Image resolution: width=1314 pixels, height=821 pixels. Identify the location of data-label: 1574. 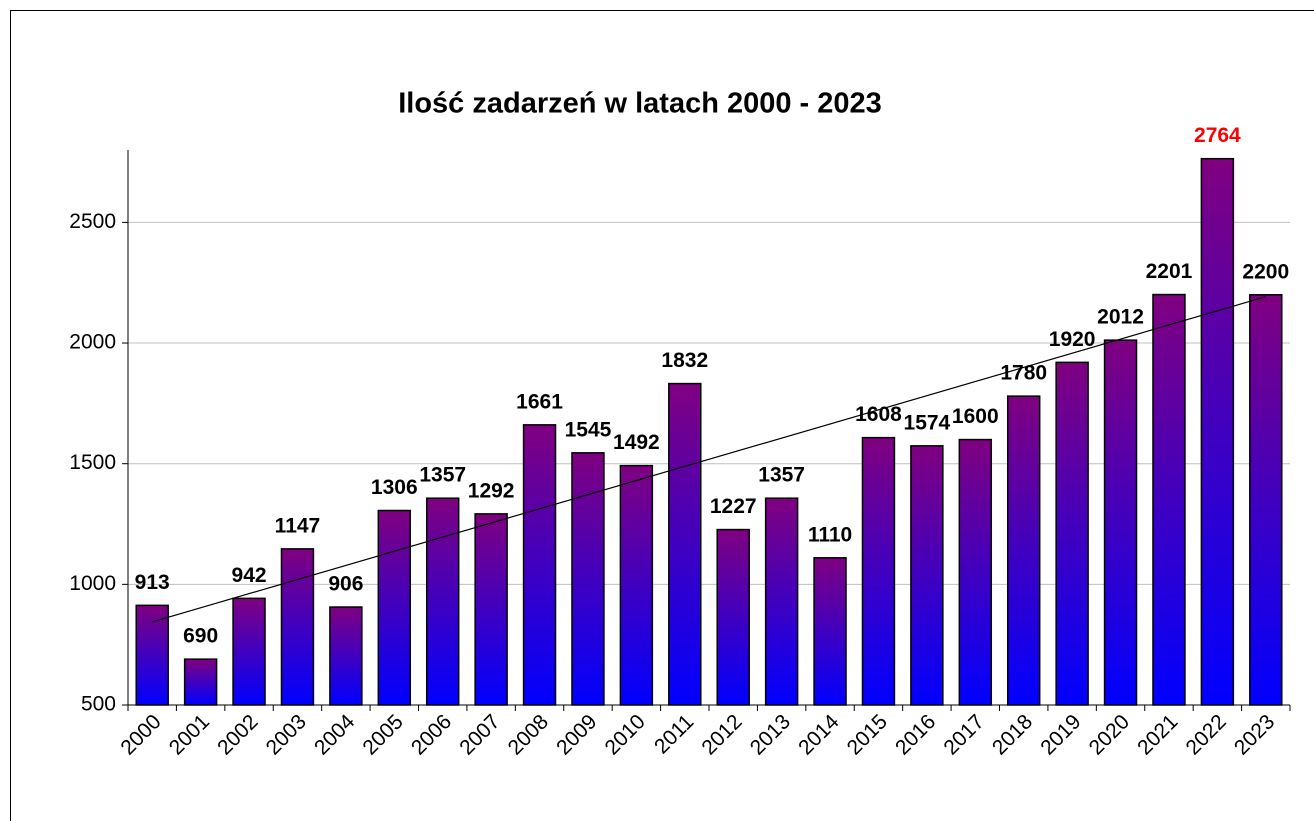
(927, 422).